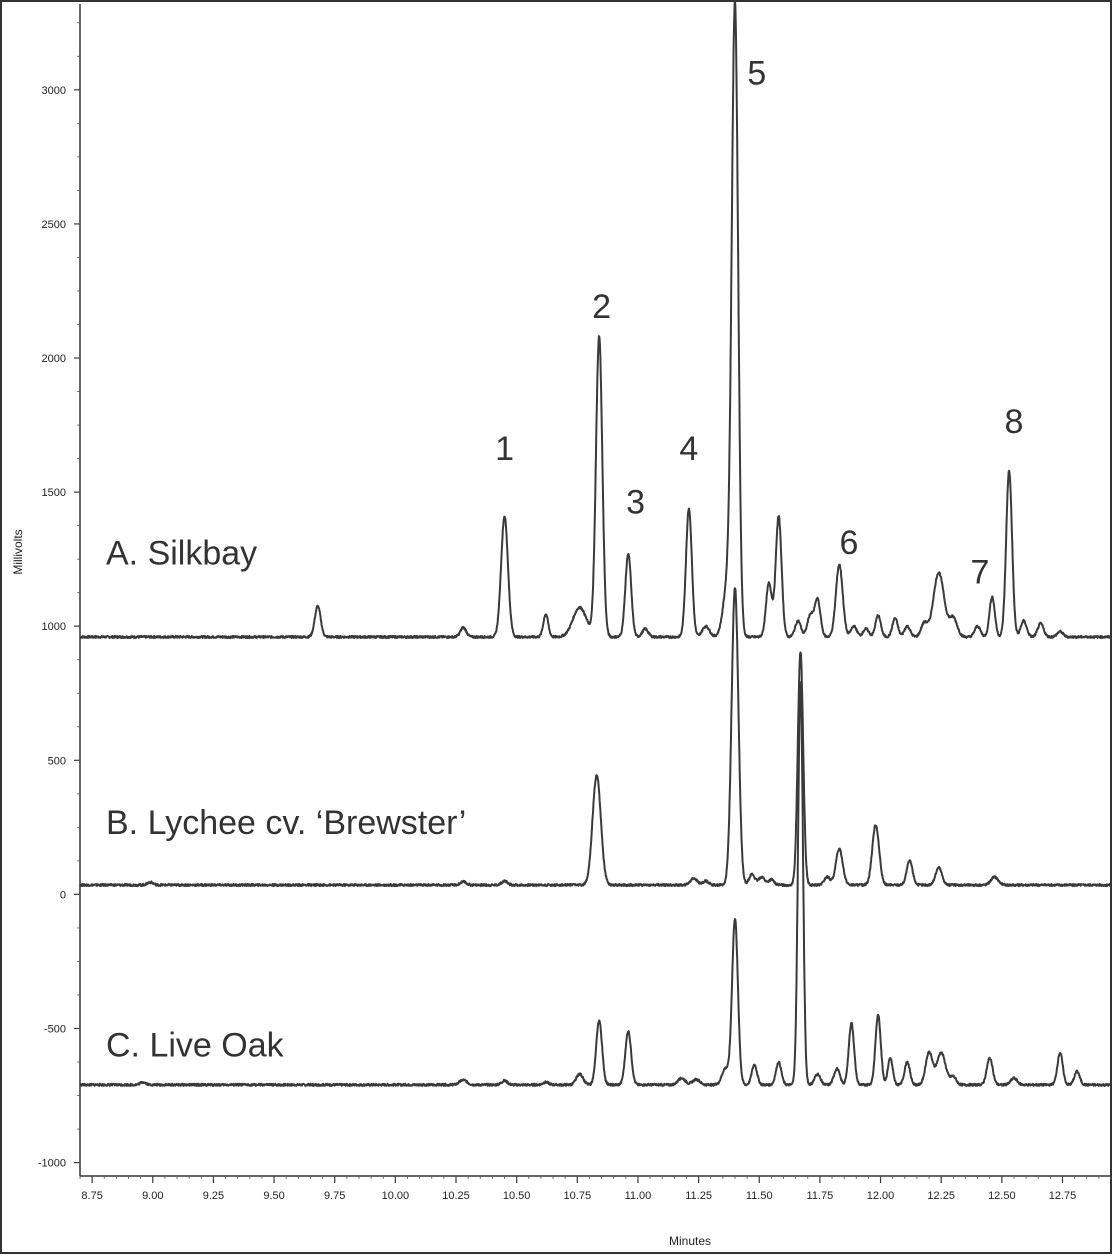  What do you see at coordinates (504, 449) in the screenshot?
I see `peak-label: 1` at bounding box center [504, 449].